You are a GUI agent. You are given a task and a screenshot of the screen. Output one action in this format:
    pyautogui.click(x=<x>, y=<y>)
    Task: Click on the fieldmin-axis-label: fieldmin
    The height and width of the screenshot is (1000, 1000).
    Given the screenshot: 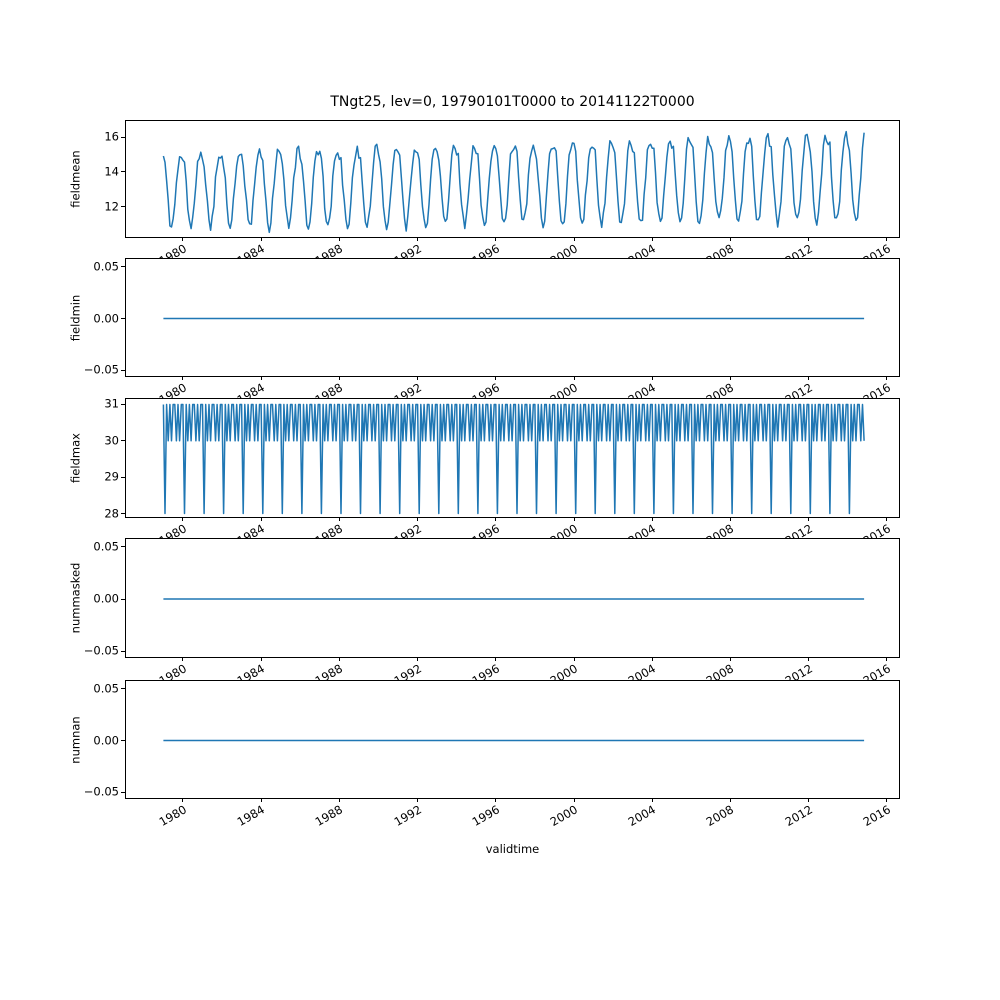 What is the action you would take?
    pyautogui.click(x=75, y=317)
    